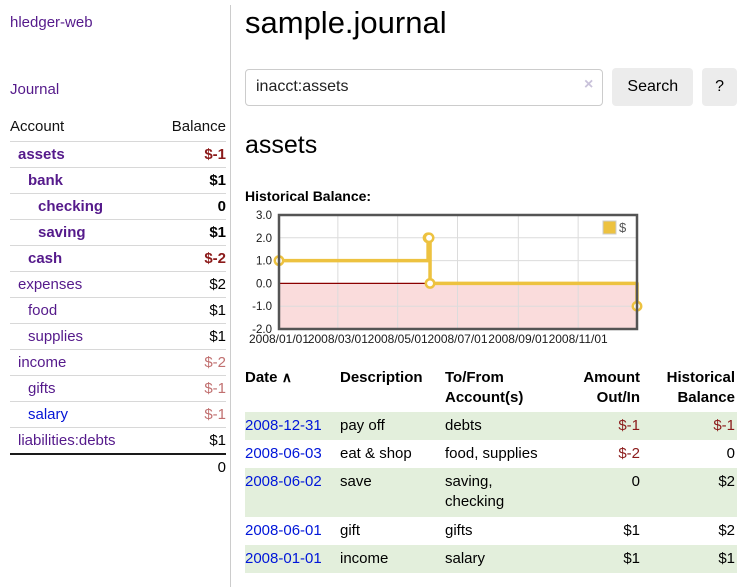  What do you see at coordinates (118, 441) in the screenshot?
I see `account-row: liabilities:debts $1` at bounding box center [118, 441].